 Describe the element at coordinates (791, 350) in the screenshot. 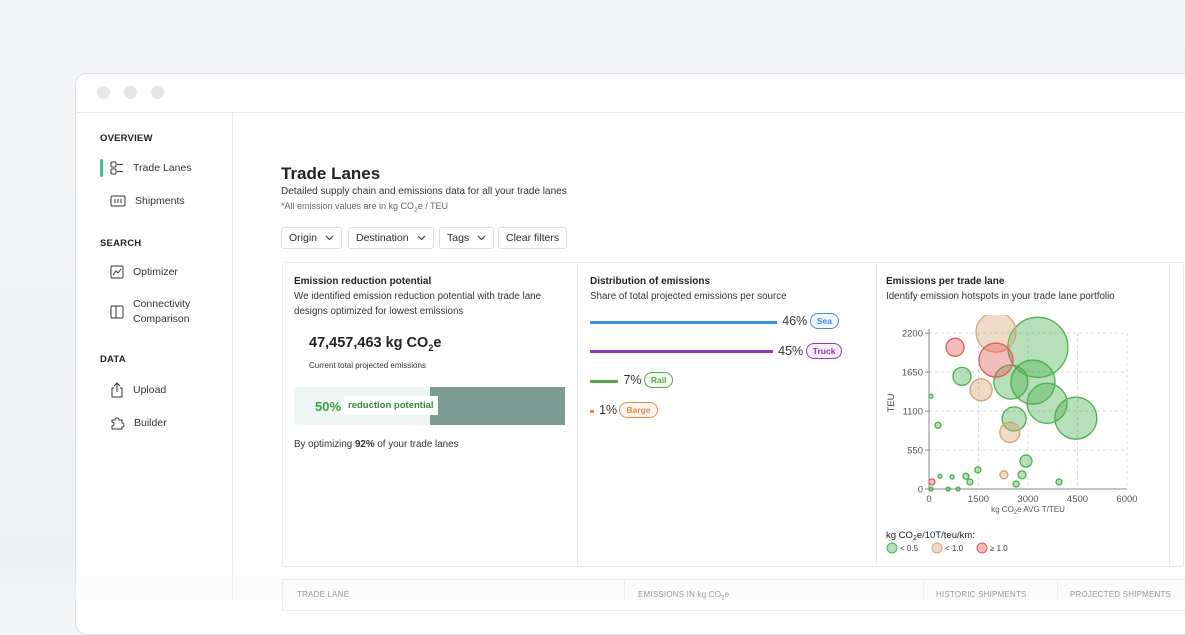

I see `distribution-value: 45%` at that location.